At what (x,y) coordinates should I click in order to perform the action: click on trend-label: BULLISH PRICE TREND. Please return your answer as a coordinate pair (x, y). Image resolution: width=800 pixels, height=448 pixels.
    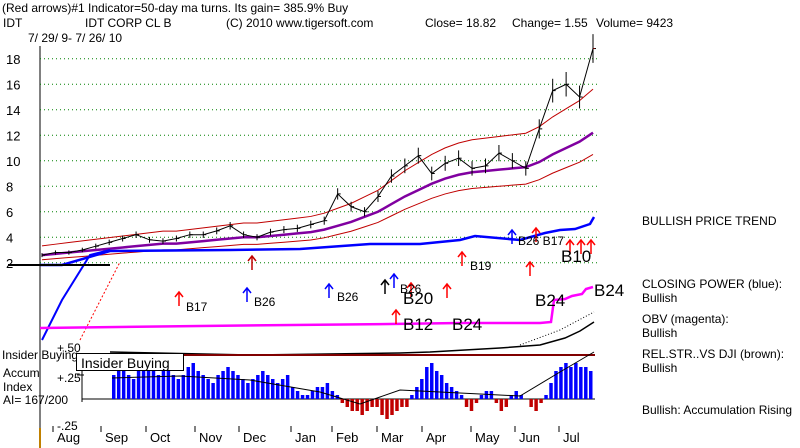
    Looking at the image, I should click on (709, 221).